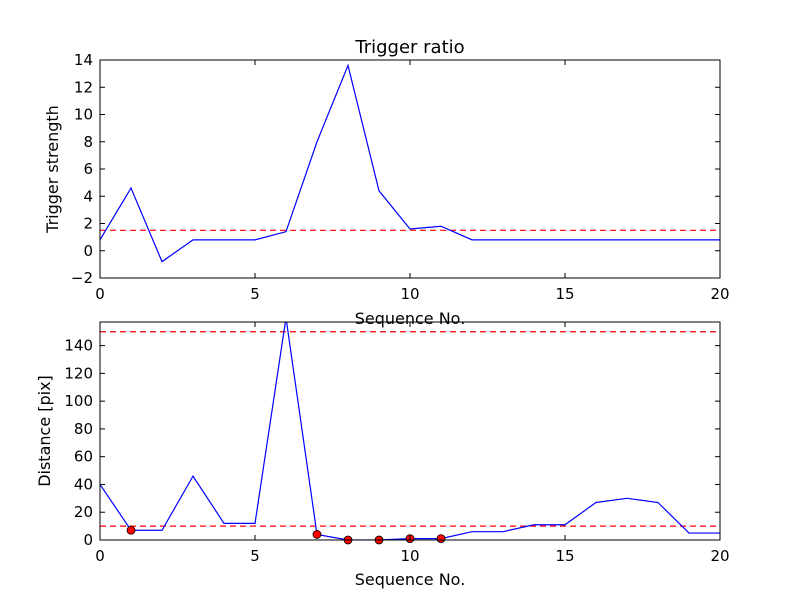  What do you see at coordinates (409, 47) in the screenshot?
I see `top-chart-title: Trigger ratio` at bounding box center [409, 47].